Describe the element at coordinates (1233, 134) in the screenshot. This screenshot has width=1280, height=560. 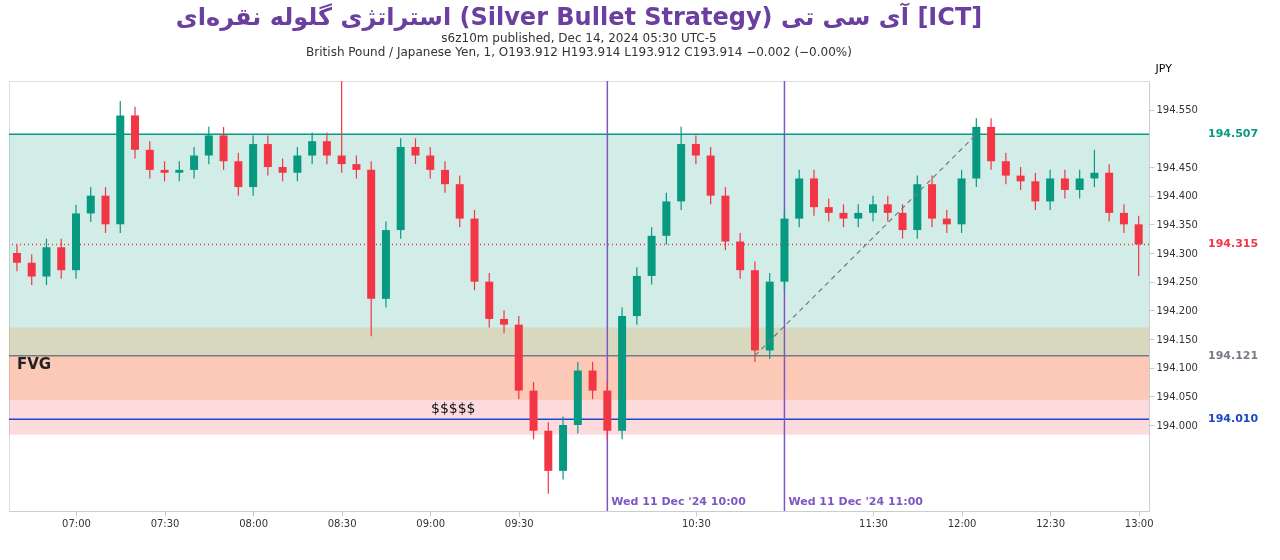
I see `ref-line-label: 194.507` at that location.